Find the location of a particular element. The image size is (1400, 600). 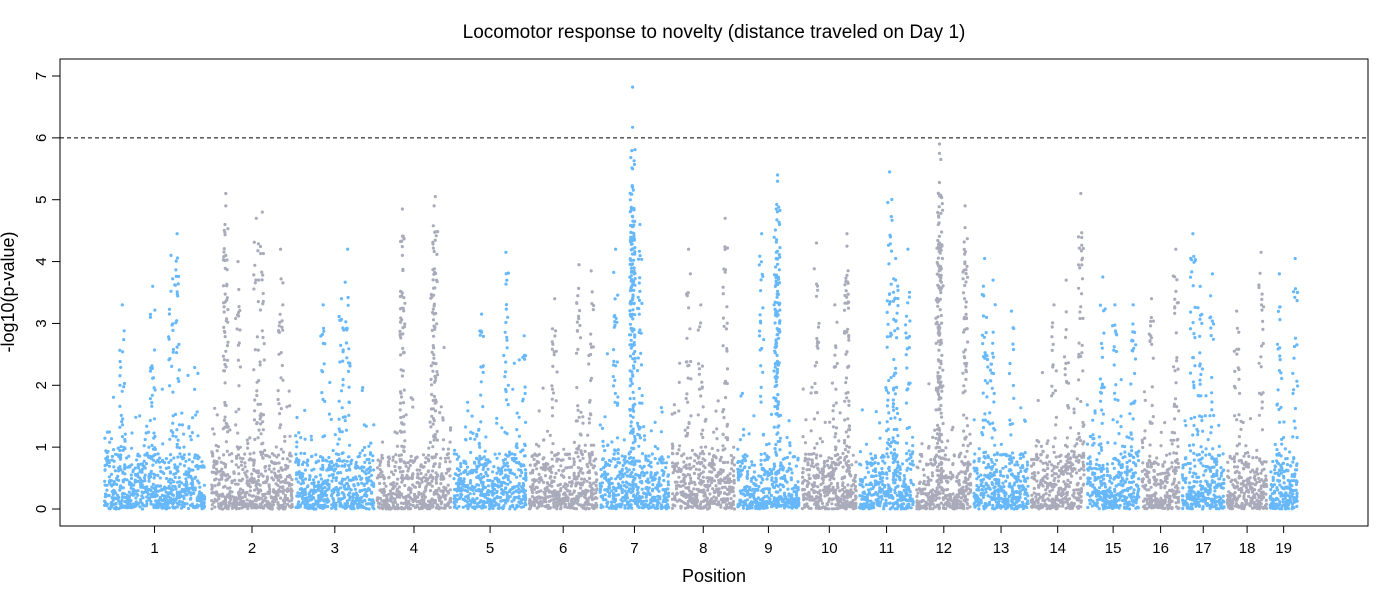

x-tick-label-chr-11: 11 is located at coordinates (887, 548).